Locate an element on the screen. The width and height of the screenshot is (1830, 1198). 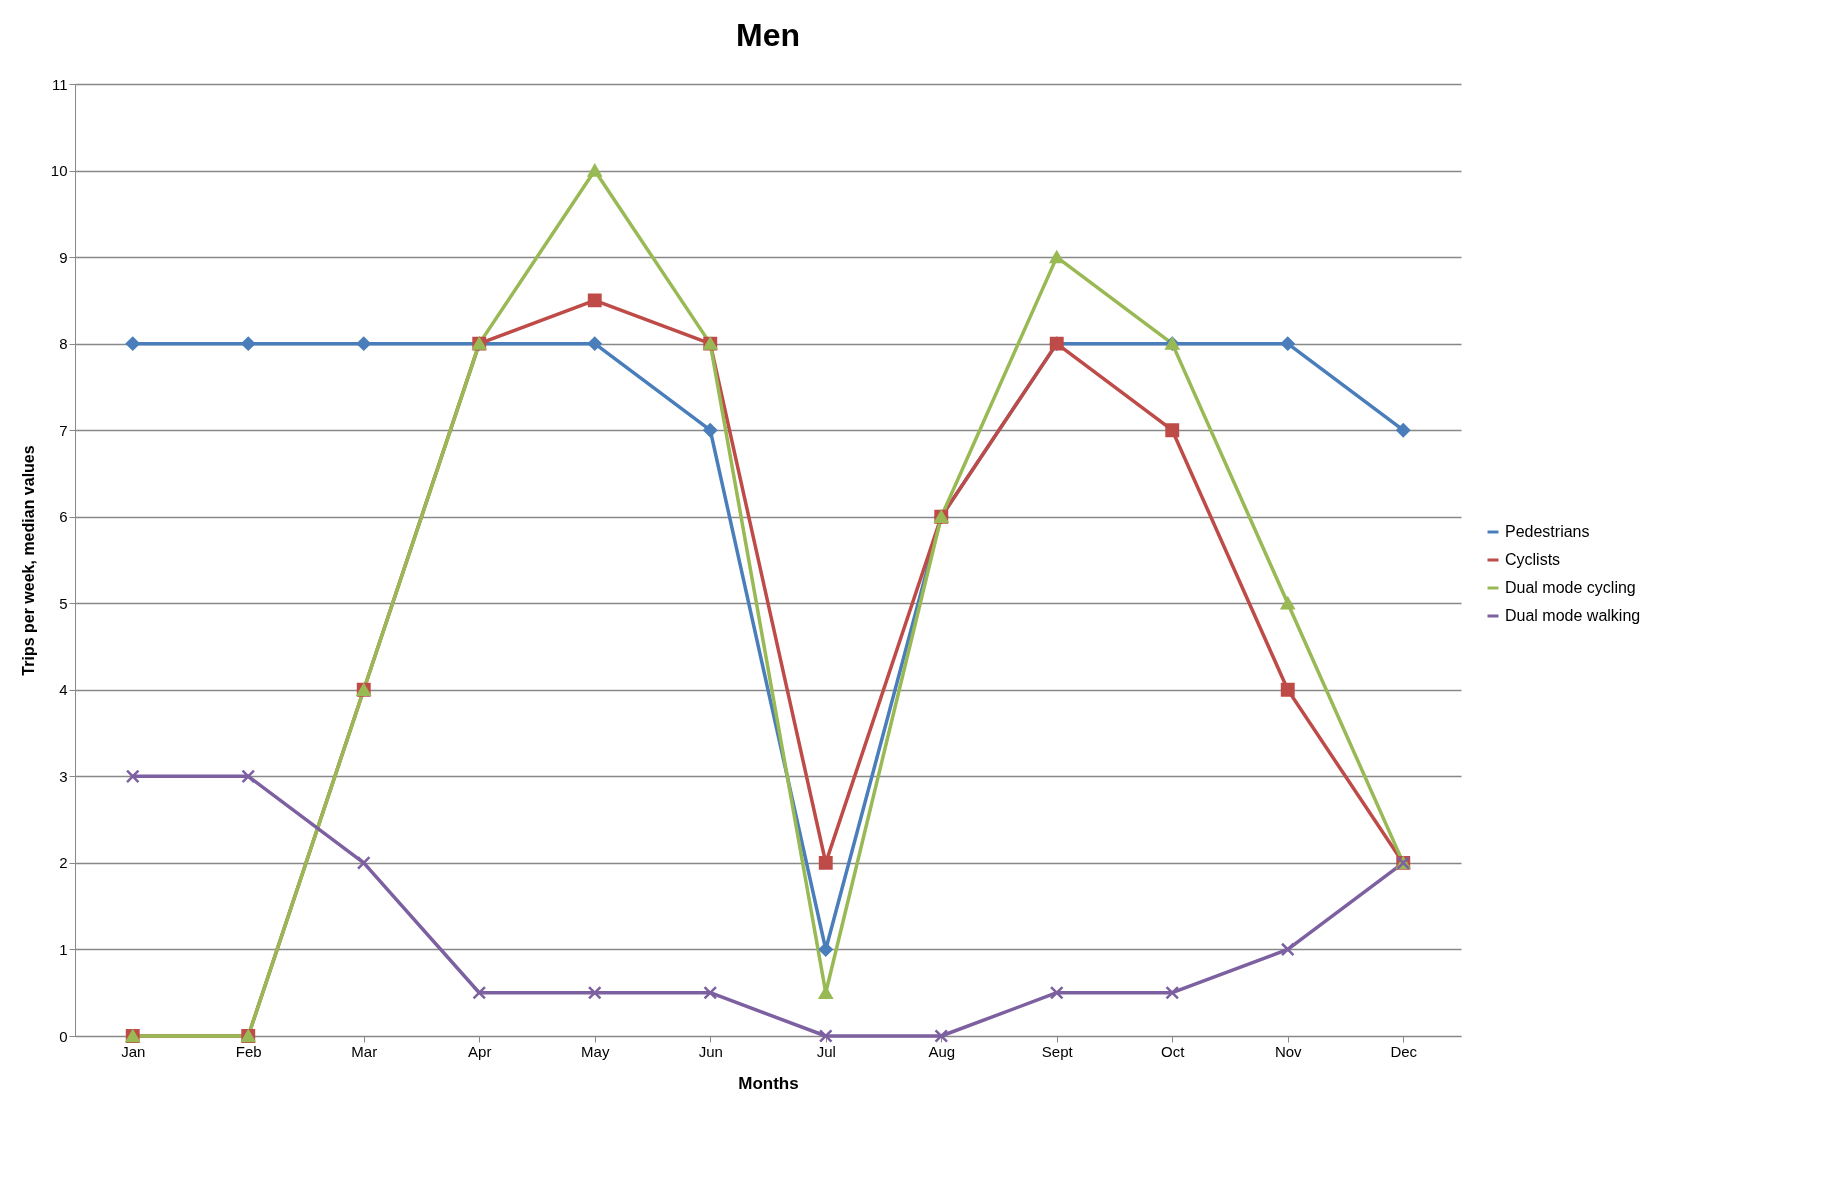
legend-label: Cyclists is located at coordinates (1533, 559).